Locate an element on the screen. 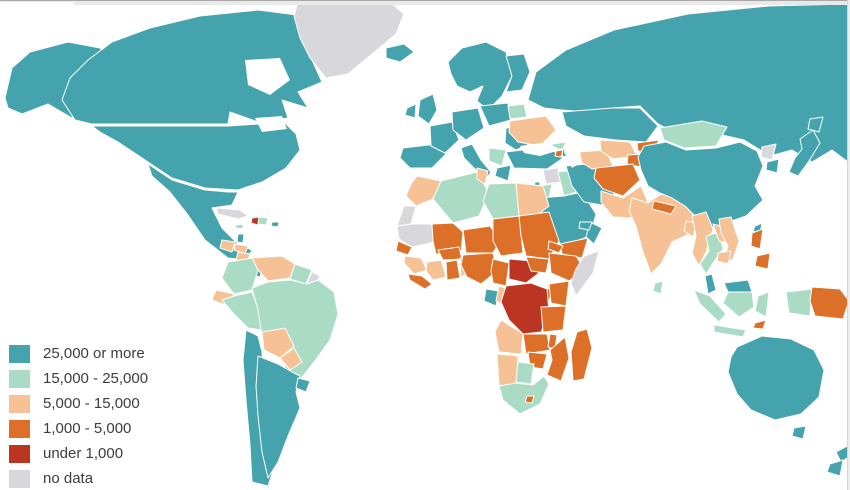 Image resolution: width=850 pixels, height=490 pixels. region-argentina is located at coordinates (278, 417).